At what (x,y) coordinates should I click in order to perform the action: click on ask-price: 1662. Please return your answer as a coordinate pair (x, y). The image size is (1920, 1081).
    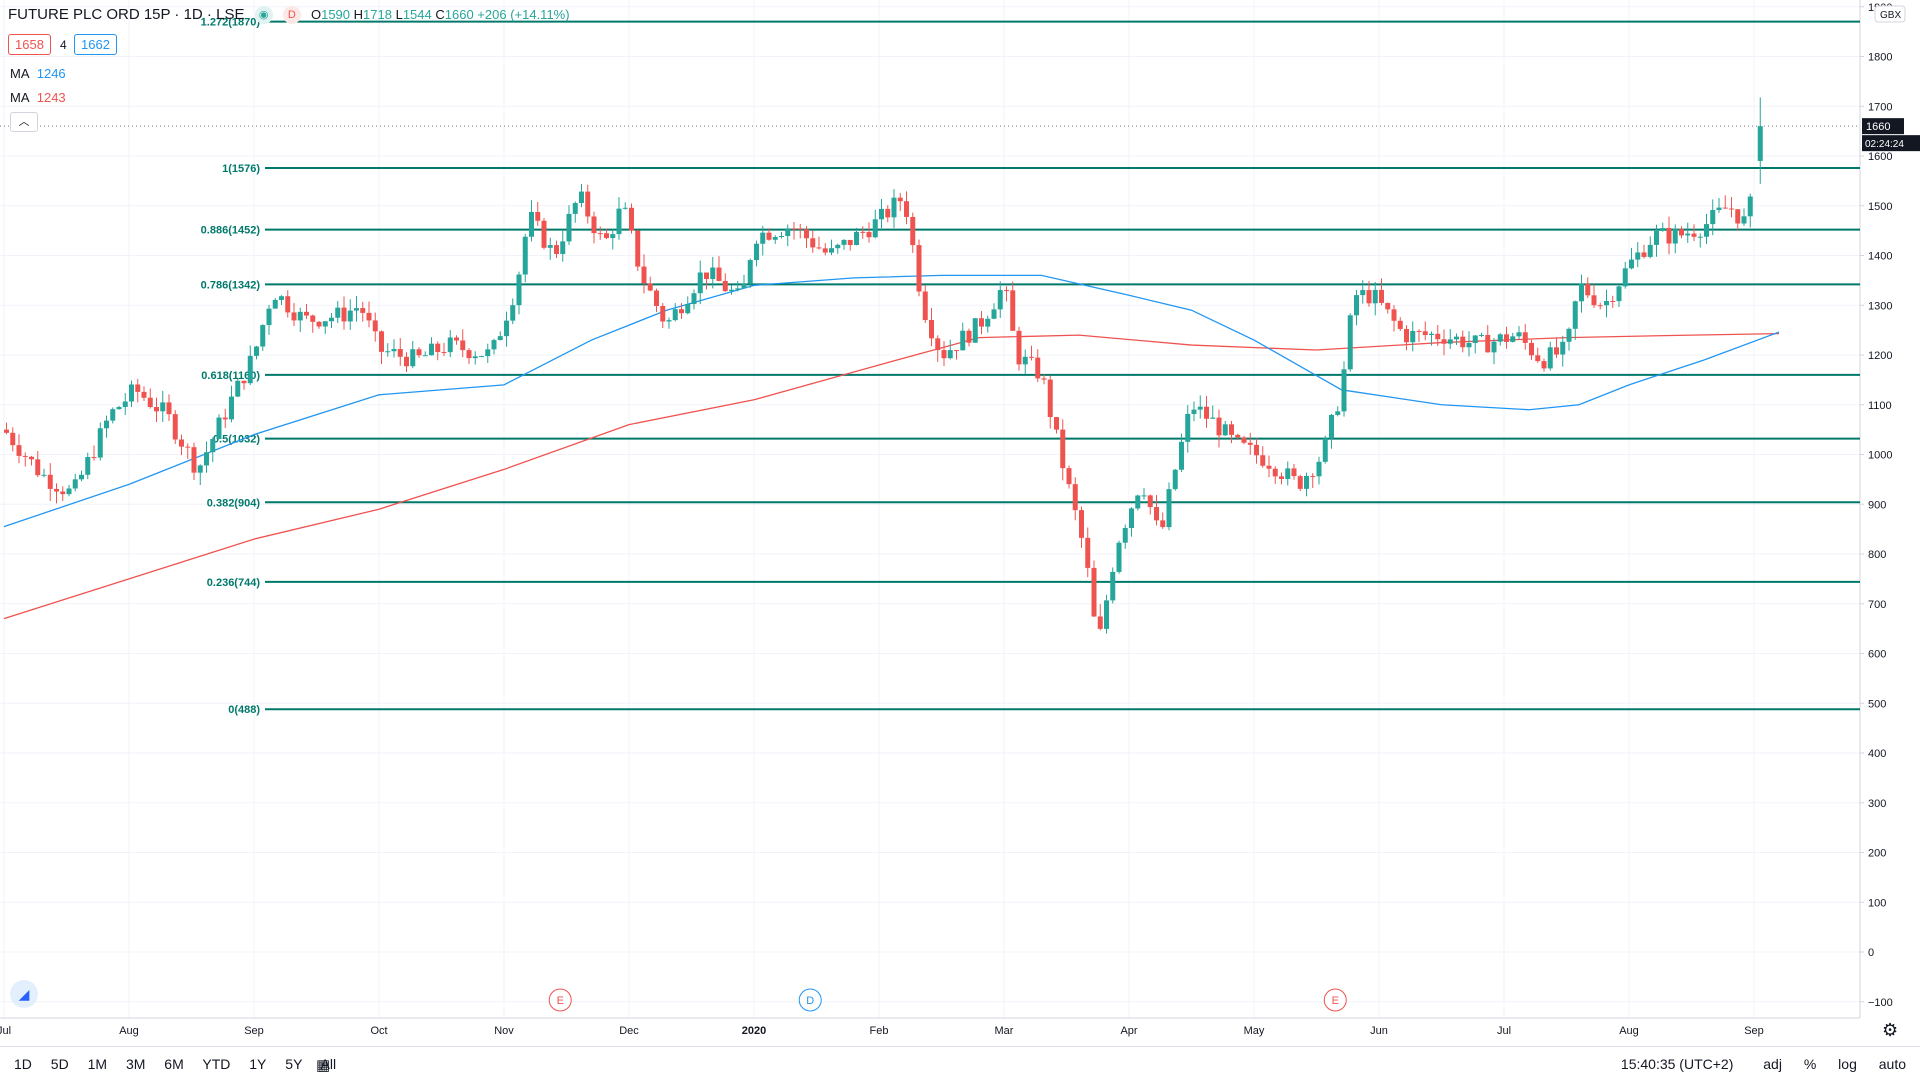
    Looking at the image, I should click on (95, 44).